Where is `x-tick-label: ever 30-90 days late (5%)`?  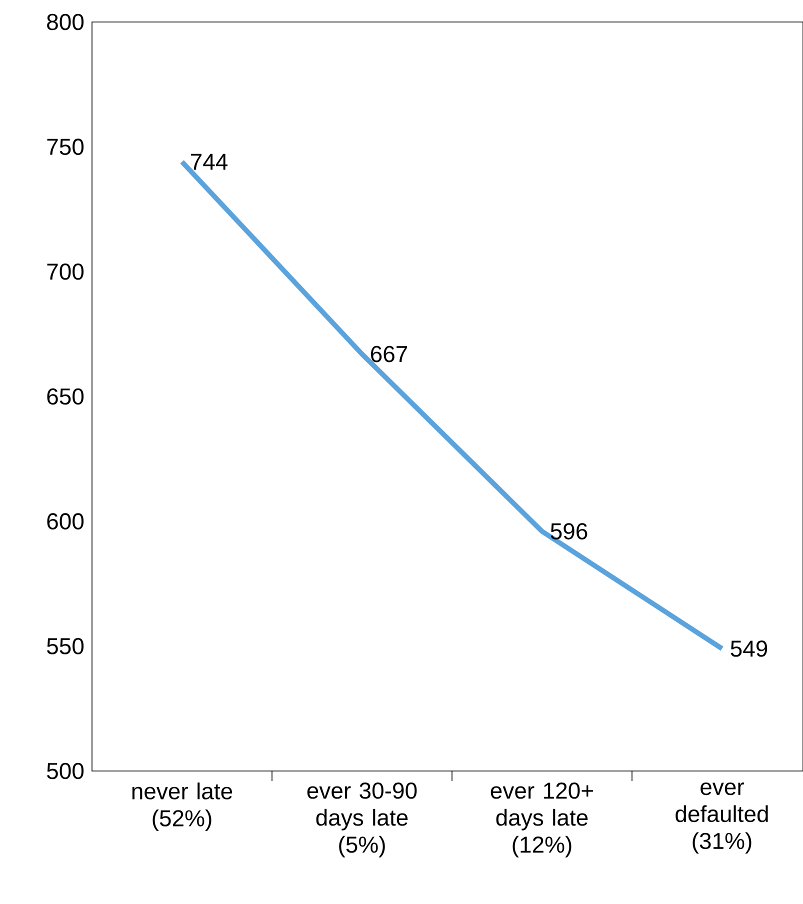 x-tick-label: ever 30-90 days late (5%) is located at coordinates (362, 820).